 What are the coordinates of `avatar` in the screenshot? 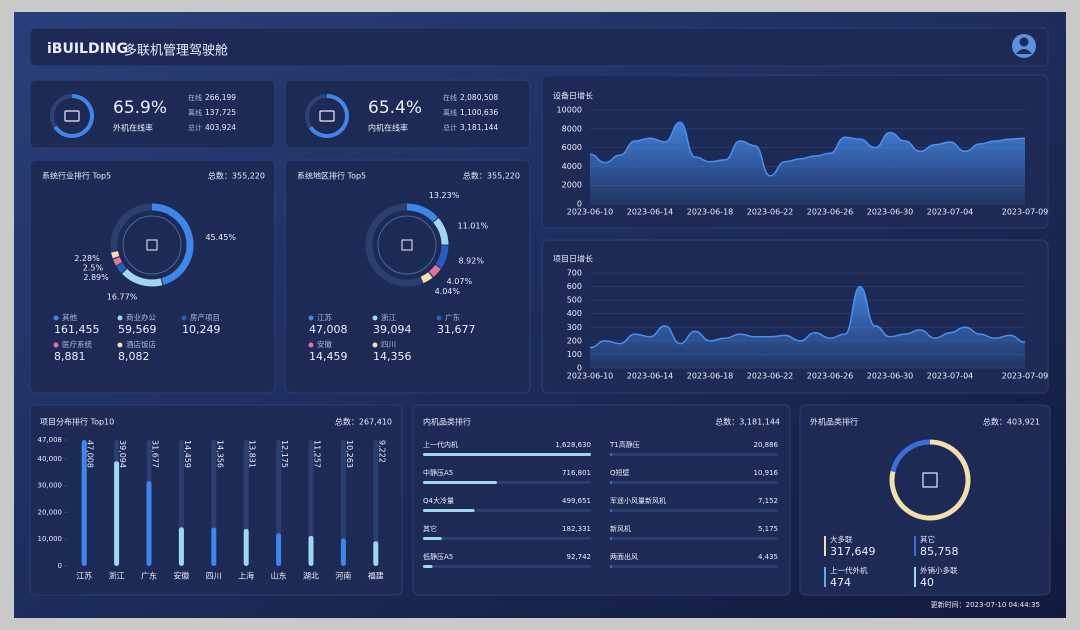 It's located at (1024, 46).